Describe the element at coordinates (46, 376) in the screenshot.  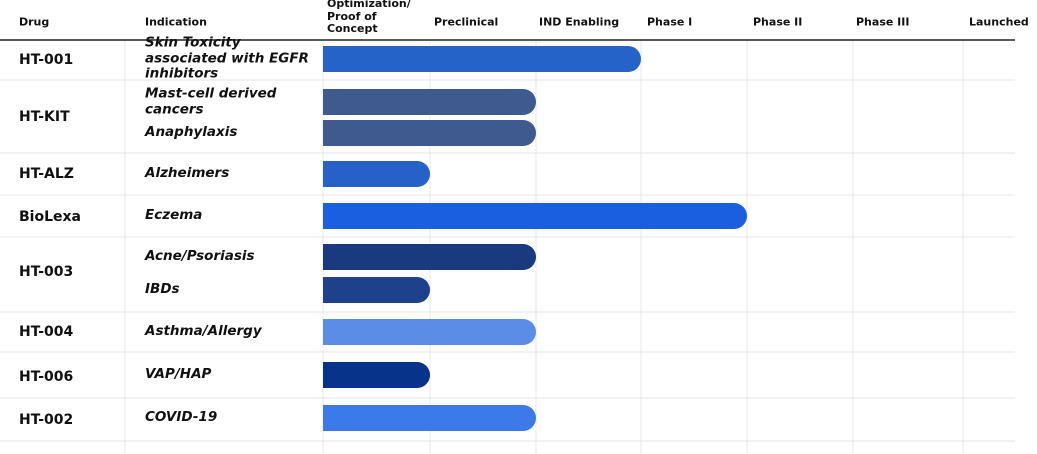
I see `drug-name: HT-006` at that location.